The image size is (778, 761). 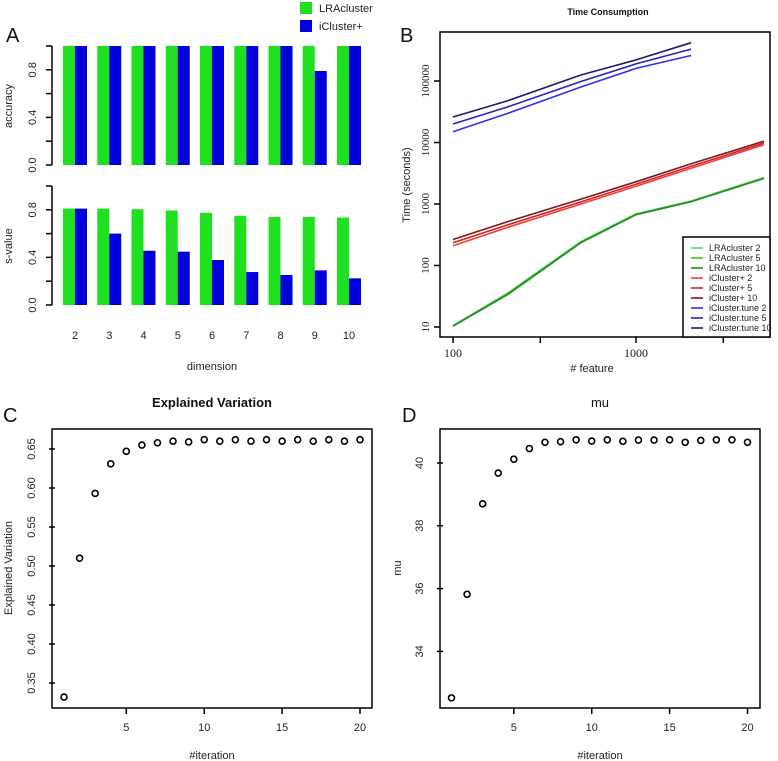 What do you see at coordinates (81, 105) in the screenshot?
I see `bar-accuracy-icluster--2` at bounding box center [81, 105].